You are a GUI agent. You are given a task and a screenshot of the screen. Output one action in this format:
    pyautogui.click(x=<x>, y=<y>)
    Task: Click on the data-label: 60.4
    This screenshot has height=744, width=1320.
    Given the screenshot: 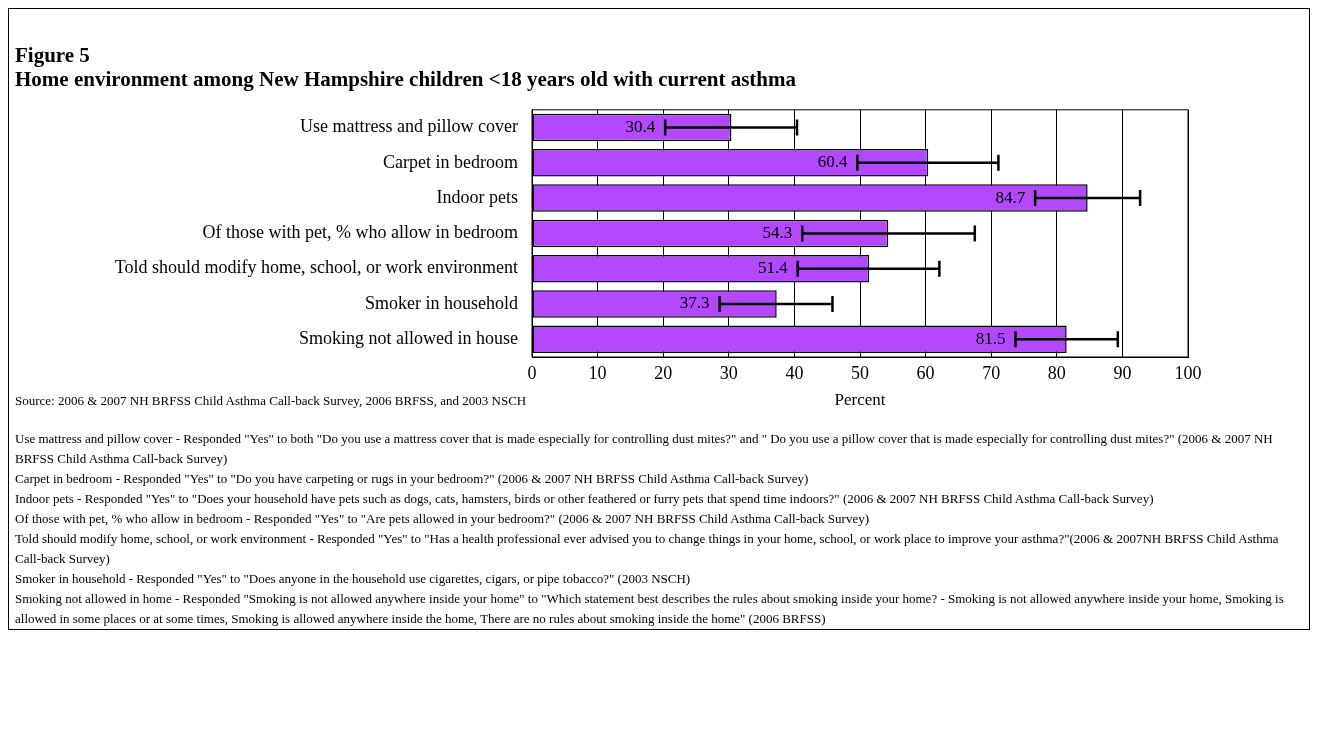 What is the action you would take?
    pyautogui.click(x=832, y=162)
    